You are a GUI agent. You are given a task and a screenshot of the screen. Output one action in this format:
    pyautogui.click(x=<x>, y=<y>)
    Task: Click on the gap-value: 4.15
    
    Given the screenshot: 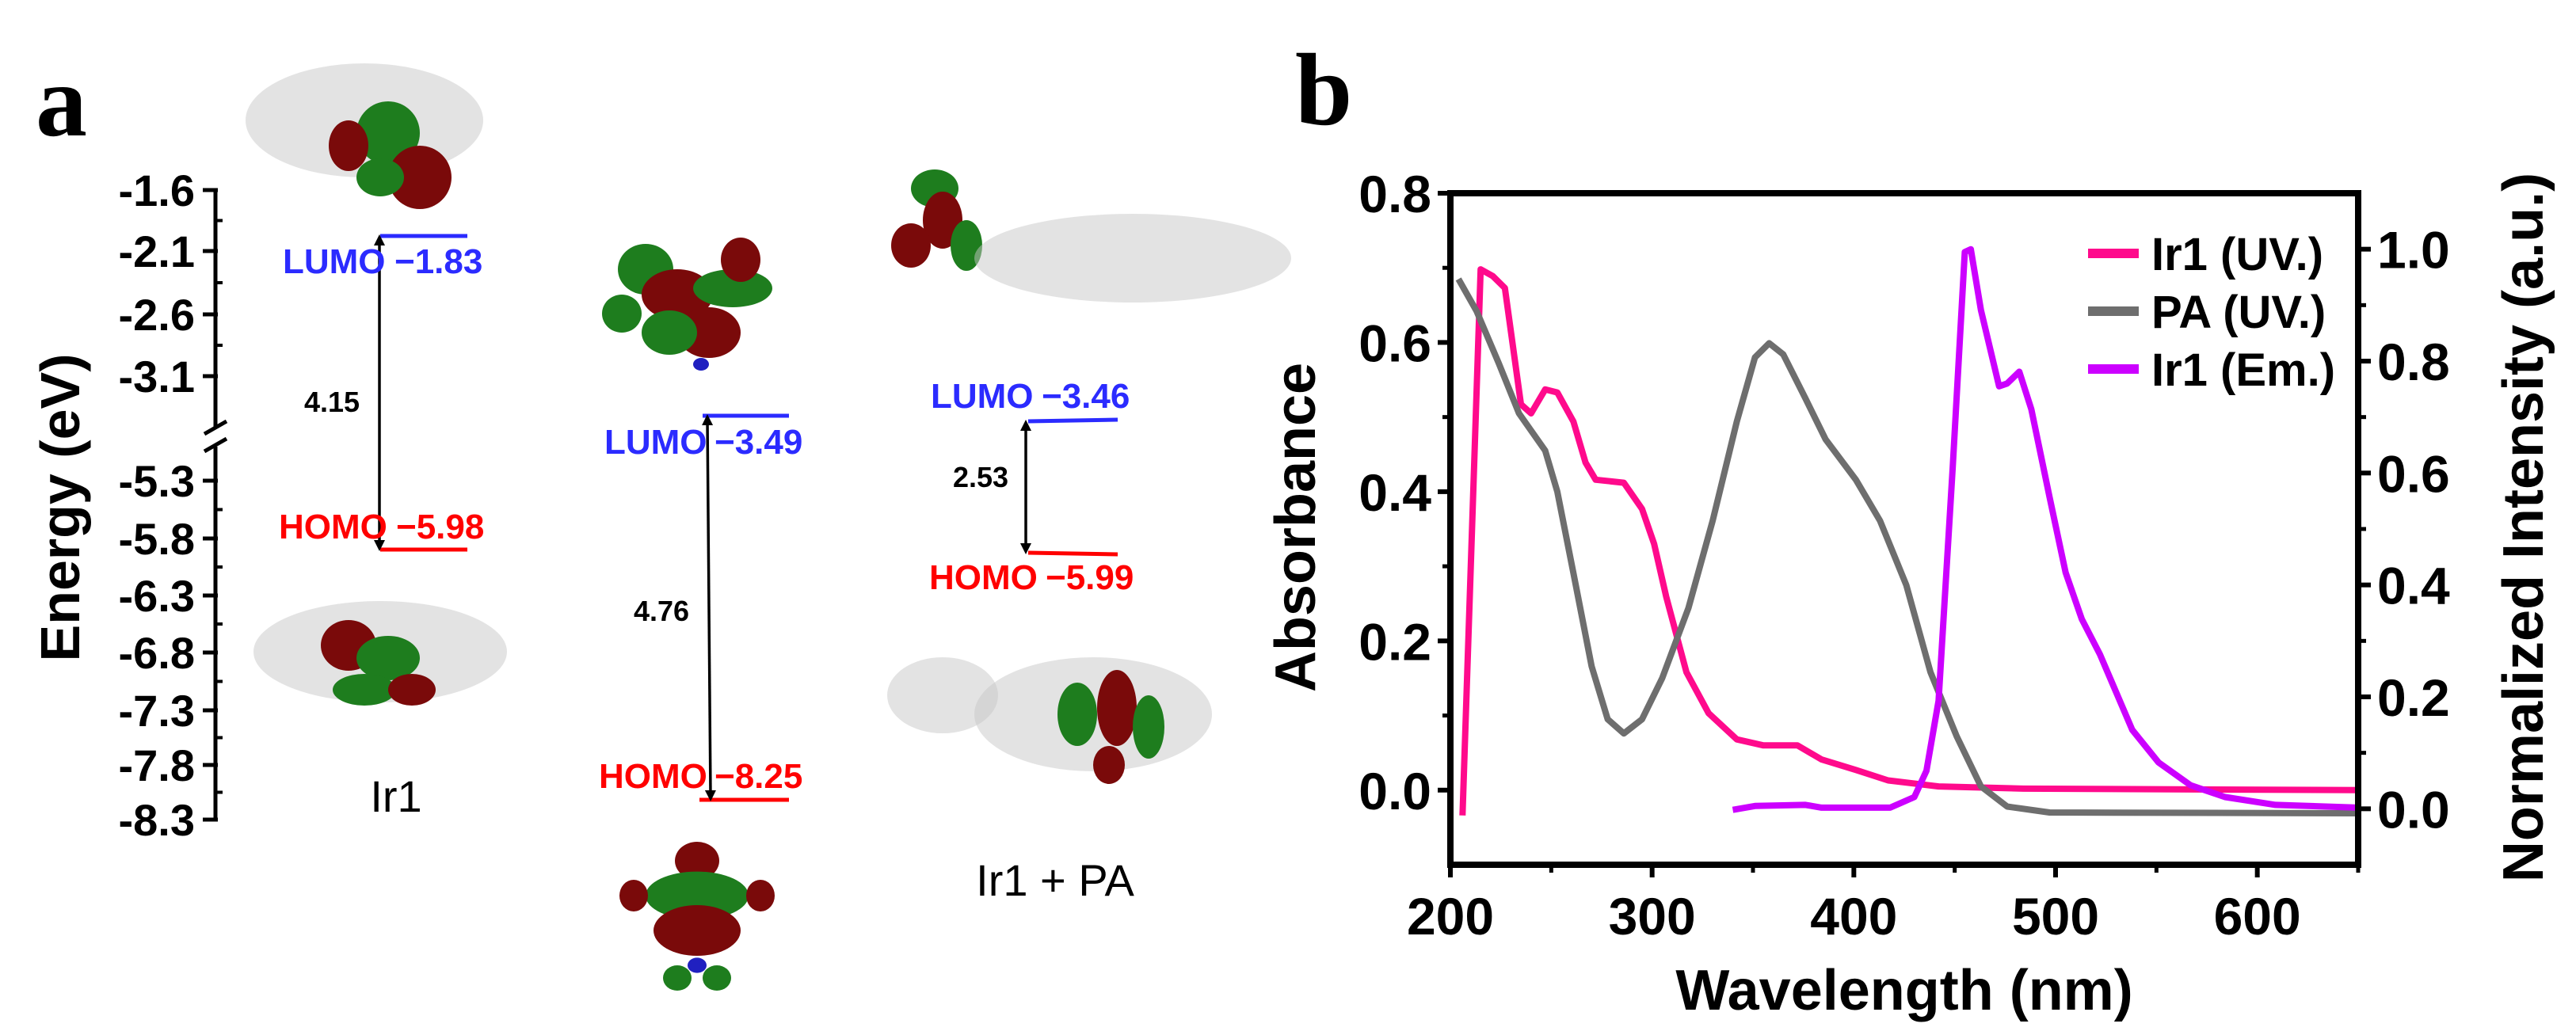 What is the action you would take?
    pyautogui.click(x=332, y=402)
    